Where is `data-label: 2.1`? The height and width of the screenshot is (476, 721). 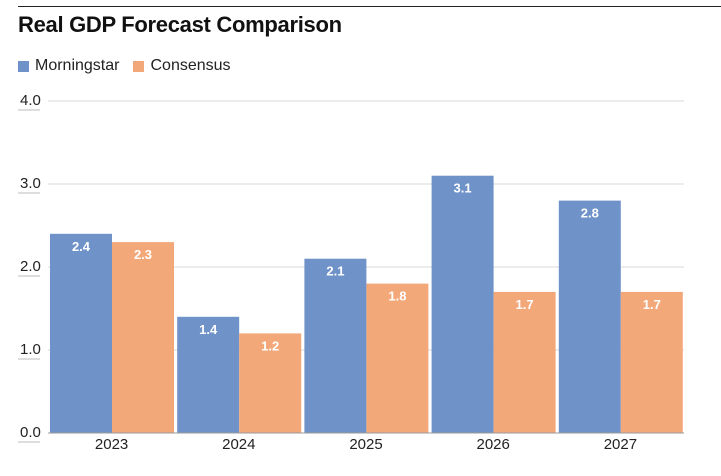 data-label: 2.1 is located at coordinates (335, 271).